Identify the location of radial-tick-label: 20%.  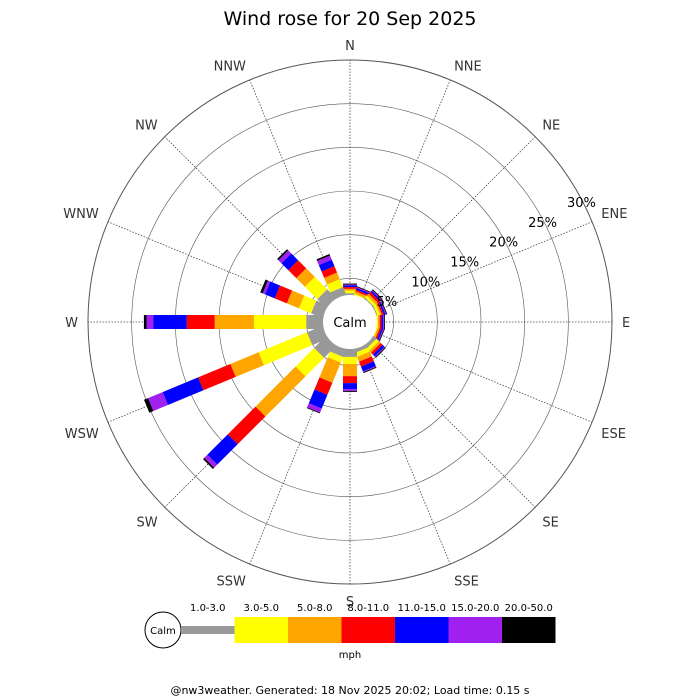
(503, 243).